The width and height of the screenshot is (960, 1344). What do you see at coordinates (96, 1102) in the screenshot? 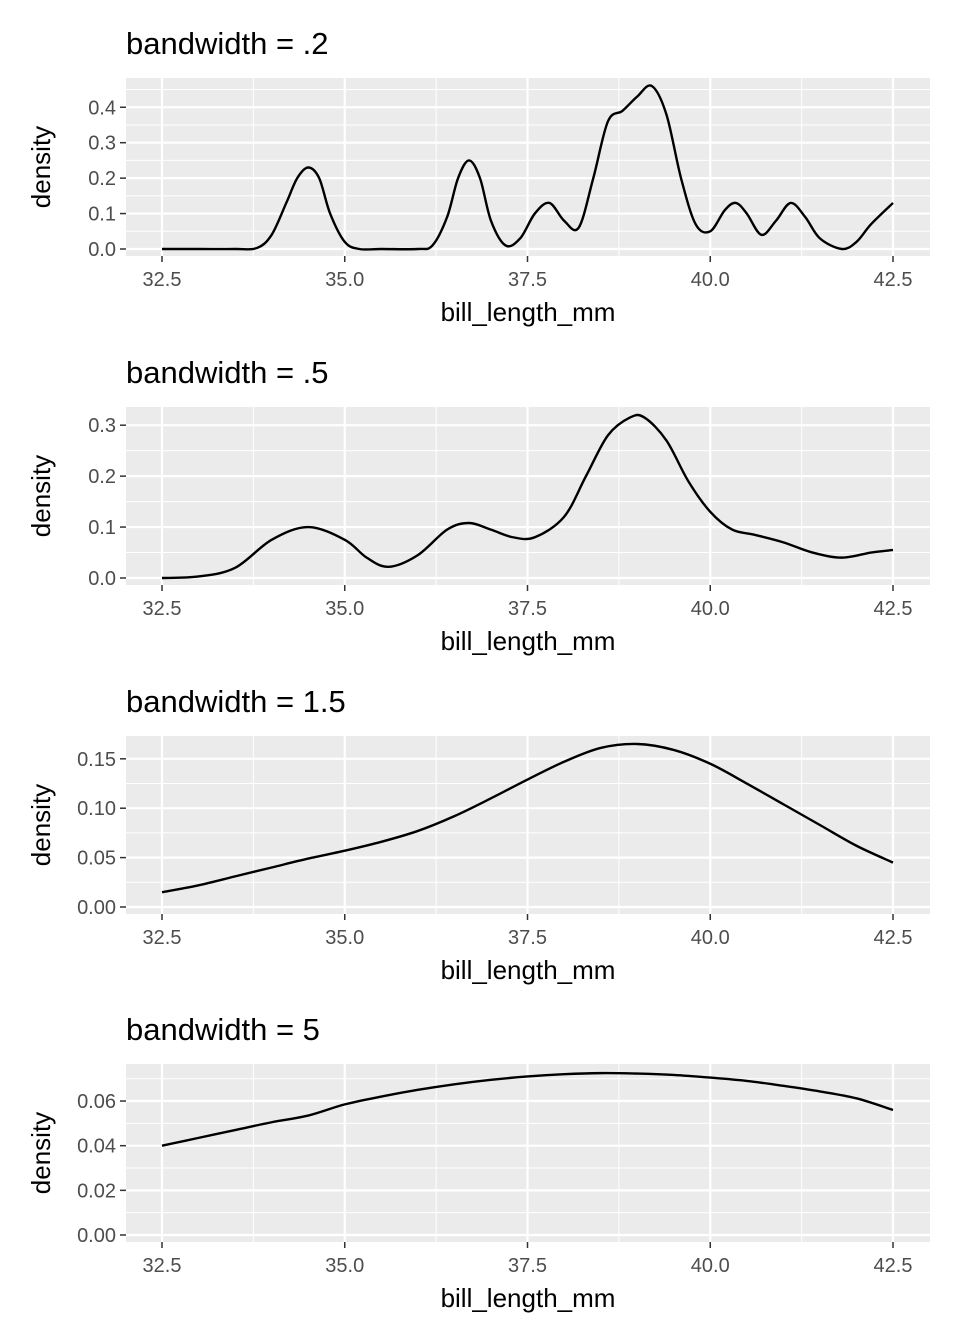
I see `y-tick-label: 0.06` at bounding box center [96, 1102].